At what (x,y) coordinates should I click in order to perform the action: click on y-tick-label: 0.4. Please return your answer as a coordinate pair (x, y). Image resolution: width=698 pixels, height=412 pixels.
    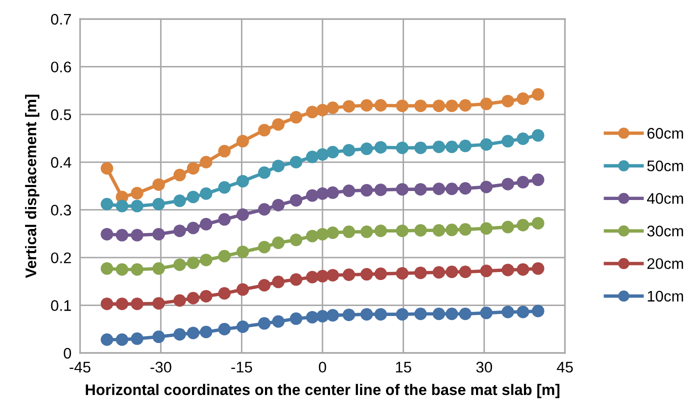
    Looking at the image, I should click on (61, 162).